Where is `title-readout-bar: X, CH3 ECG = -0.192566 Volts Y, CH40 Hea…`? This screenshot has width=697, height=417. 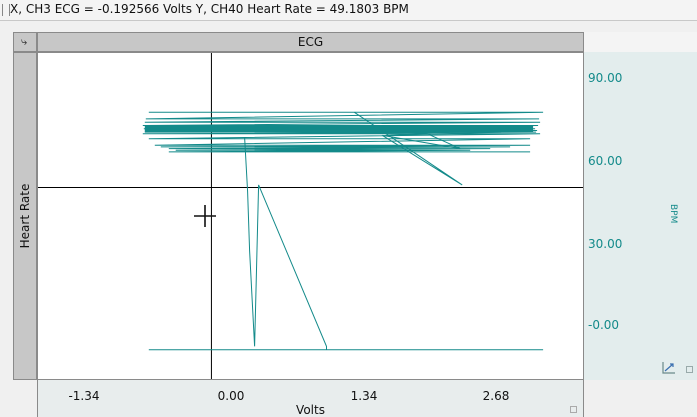
title-readout-bar: X, CH3 ECG = -0.192566 Volts Y, CH40 Hea… is located at coordinates (348, 10).